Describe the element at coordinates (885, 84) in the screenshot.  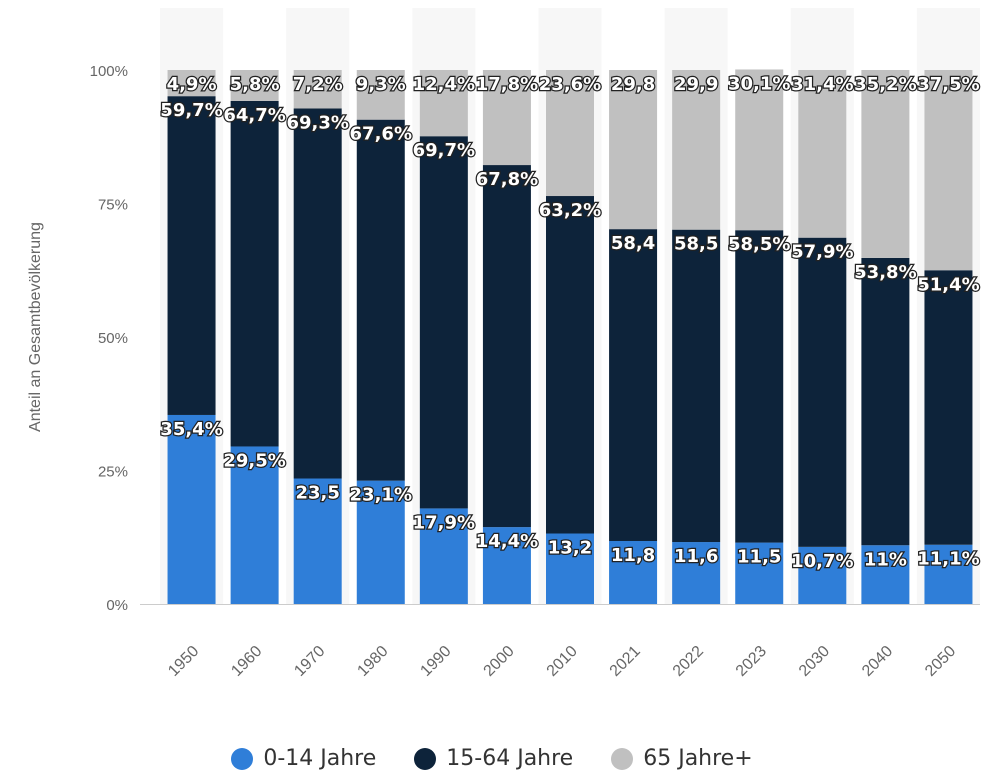
I see `data-label: 35,2%` at that location.